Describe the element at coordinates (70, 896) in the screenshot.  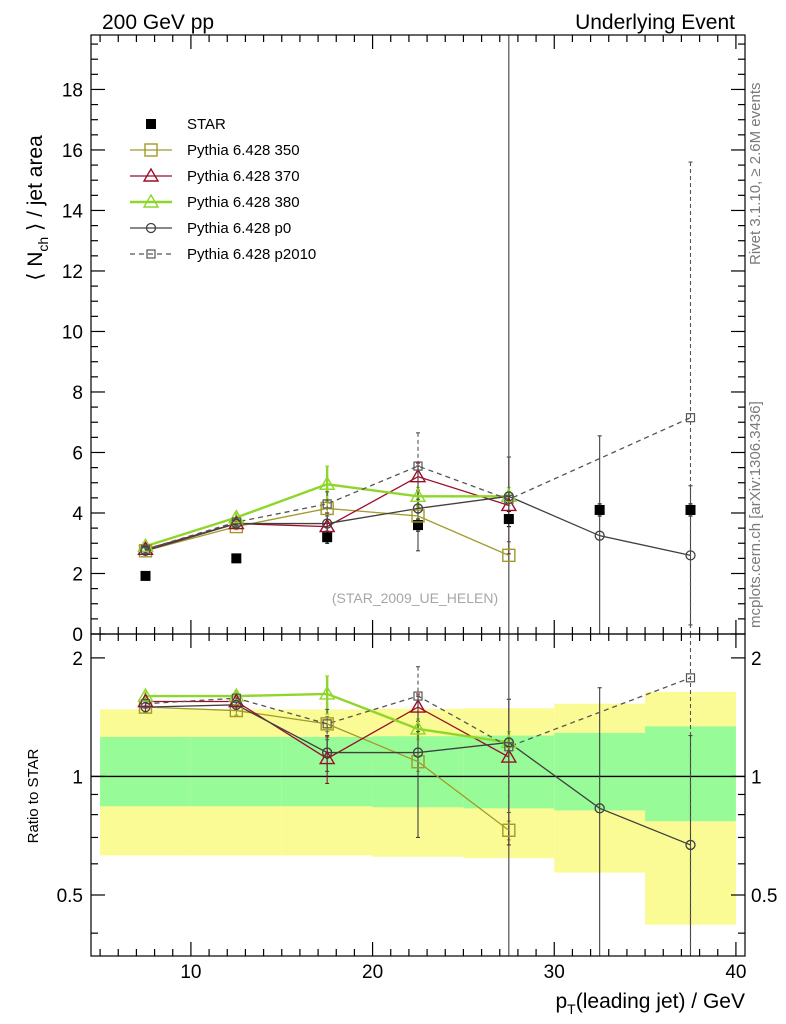
I see `ratio-ytick-label: 0.5` at that location.